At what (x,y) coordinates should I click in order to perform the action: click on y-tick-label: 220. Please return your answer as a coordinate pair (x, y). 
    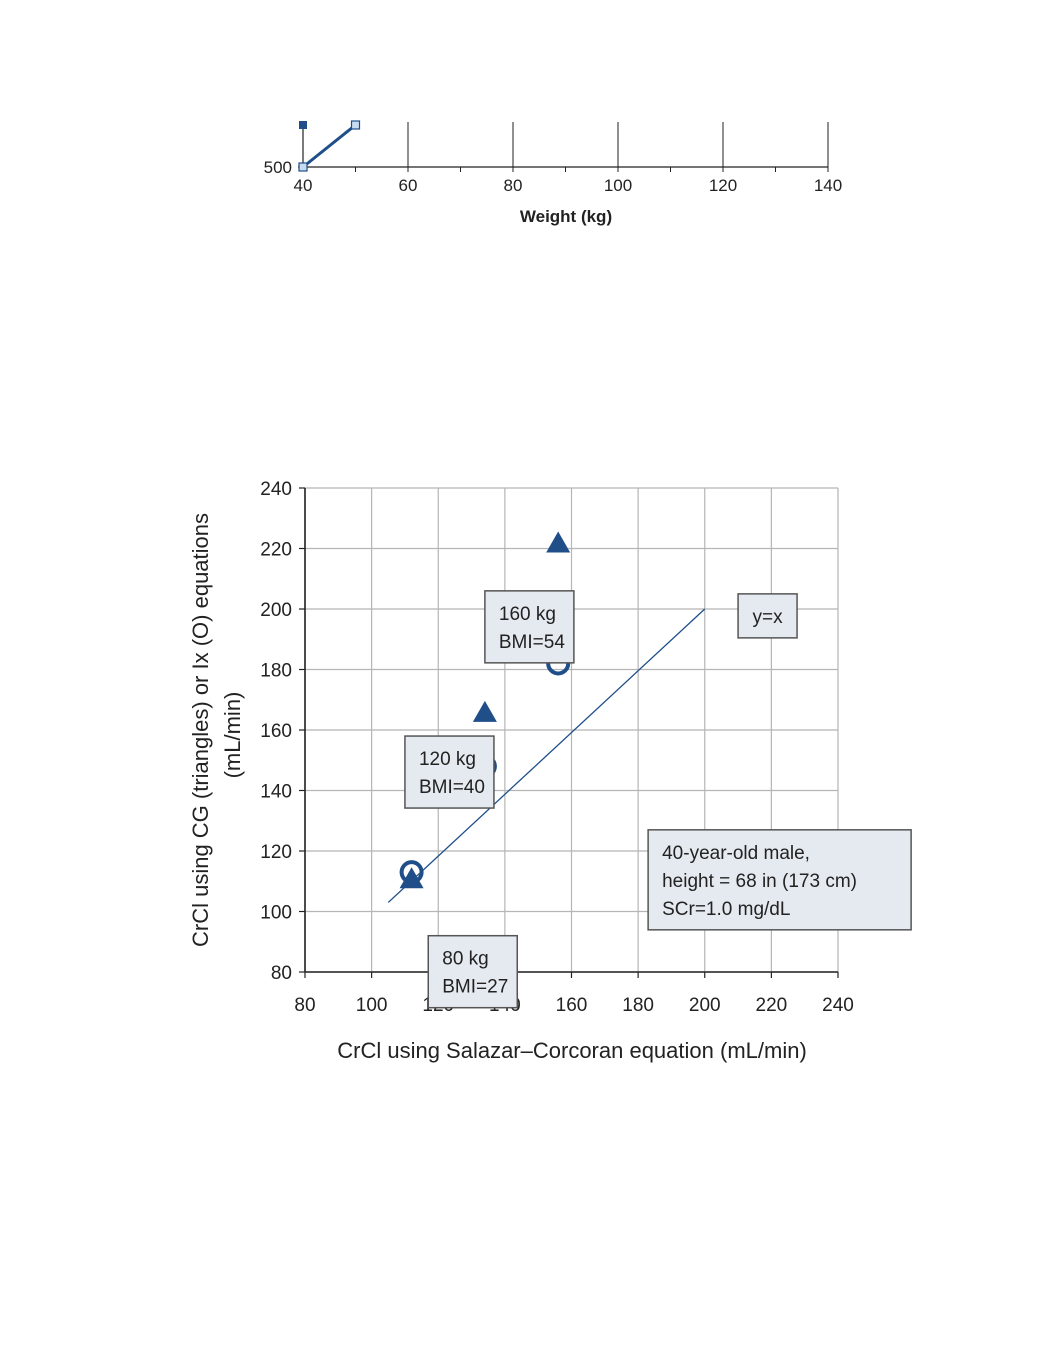
    Looking at the image, I should click on (276, 550).